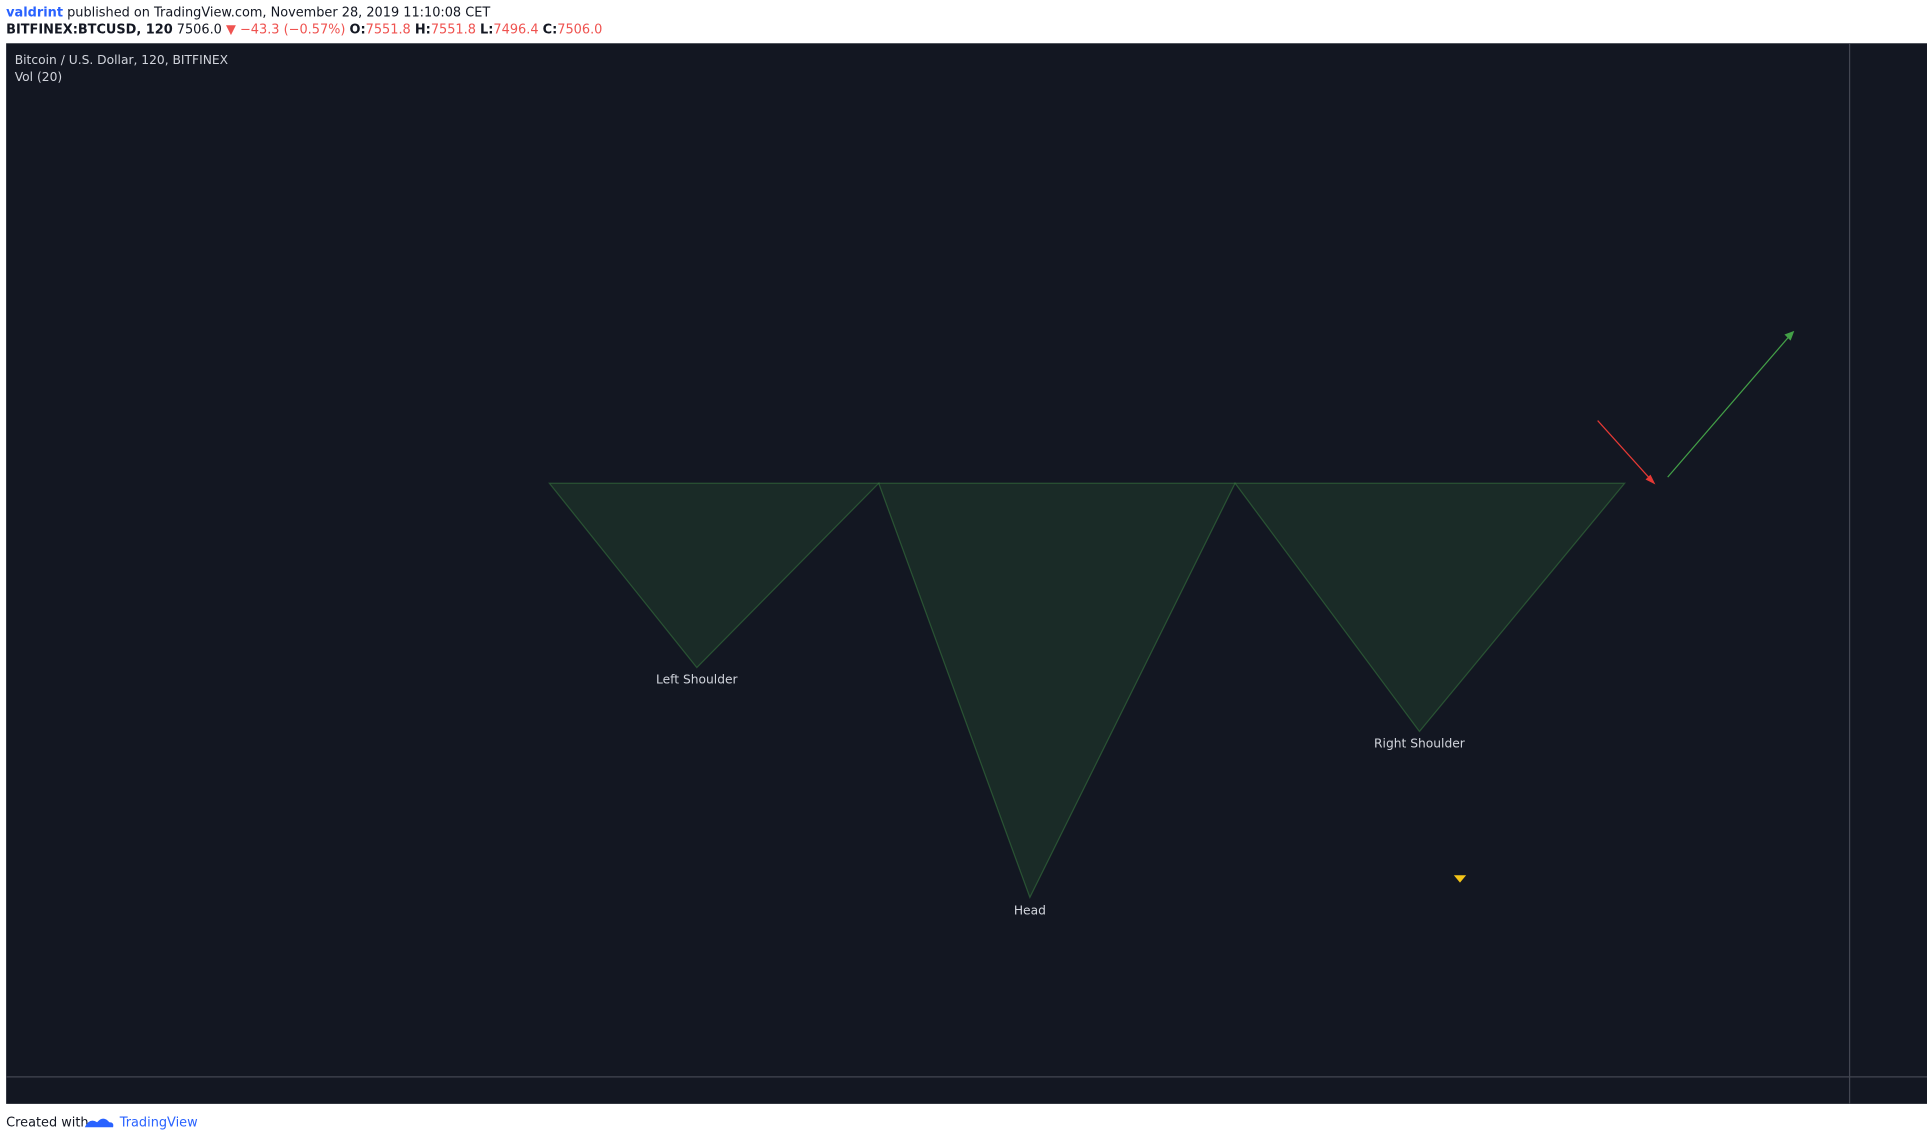 Image resolution: width=1927 pixels, height=1141 pixels. I want to click on arrow-head, so click(1789, 335).